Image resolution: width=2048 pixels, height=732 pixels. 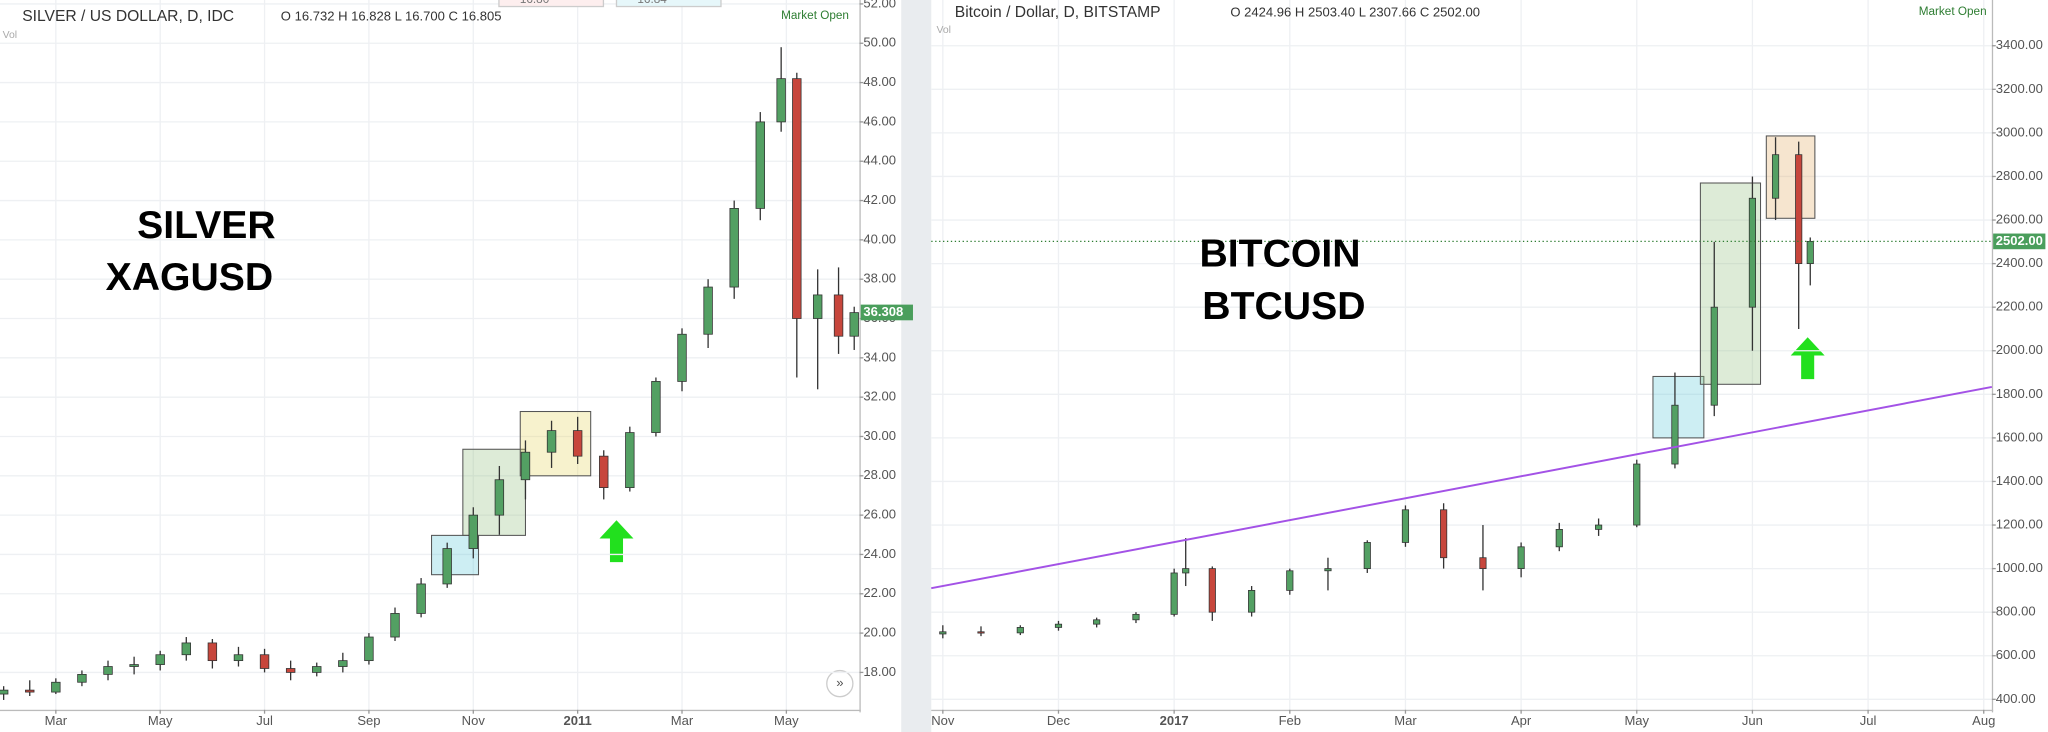 What do you see at coordinates (1283, 306) in the screenshot?
I see `annotation-text: BTCUSD` at bounding box center [1283, 306].